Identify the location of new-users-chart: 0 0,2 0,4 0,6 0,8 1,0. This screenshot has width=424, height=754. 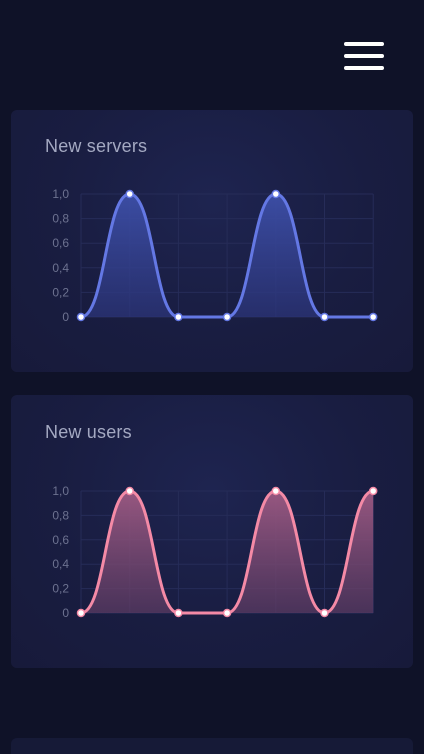
(215, 552).